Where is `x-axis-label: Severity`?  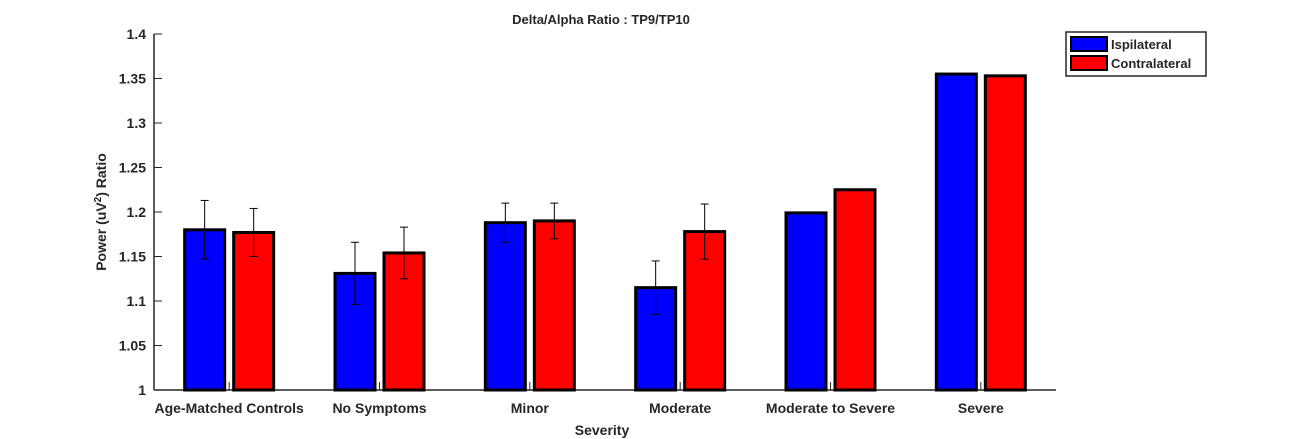
x-axis-label: Severity is located at coordinates (602, 430).